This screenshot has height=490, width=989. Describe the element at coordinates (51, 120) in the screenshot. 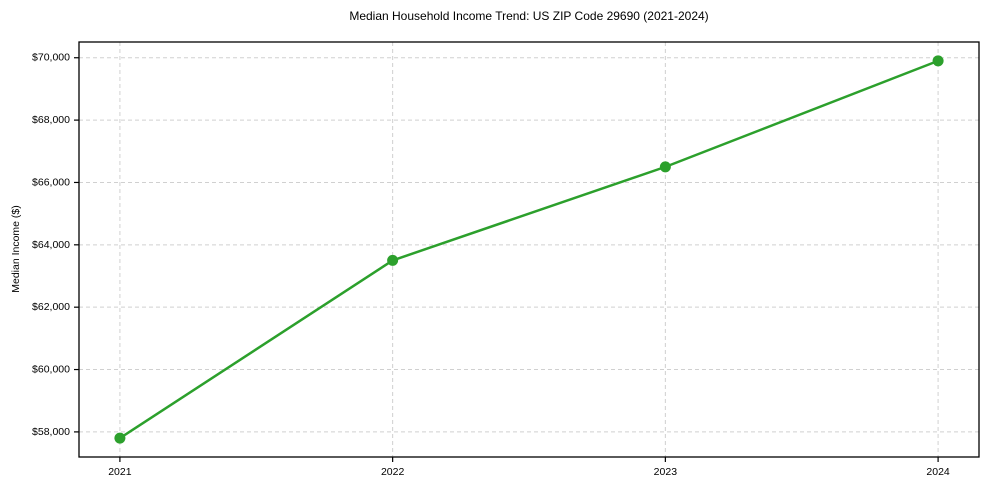

I see `y-tick-label: $68,000` at that location.